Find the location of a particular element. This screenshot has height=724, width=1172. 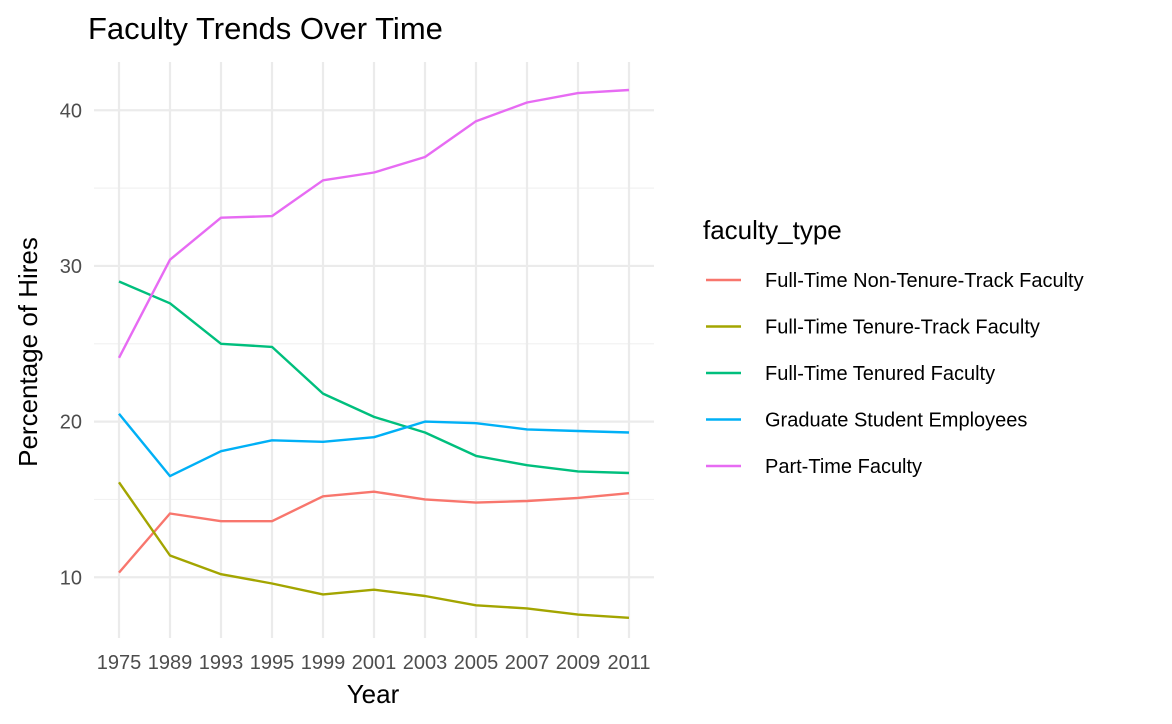

x-axis-title: Year is located at coordinates (373, 694).